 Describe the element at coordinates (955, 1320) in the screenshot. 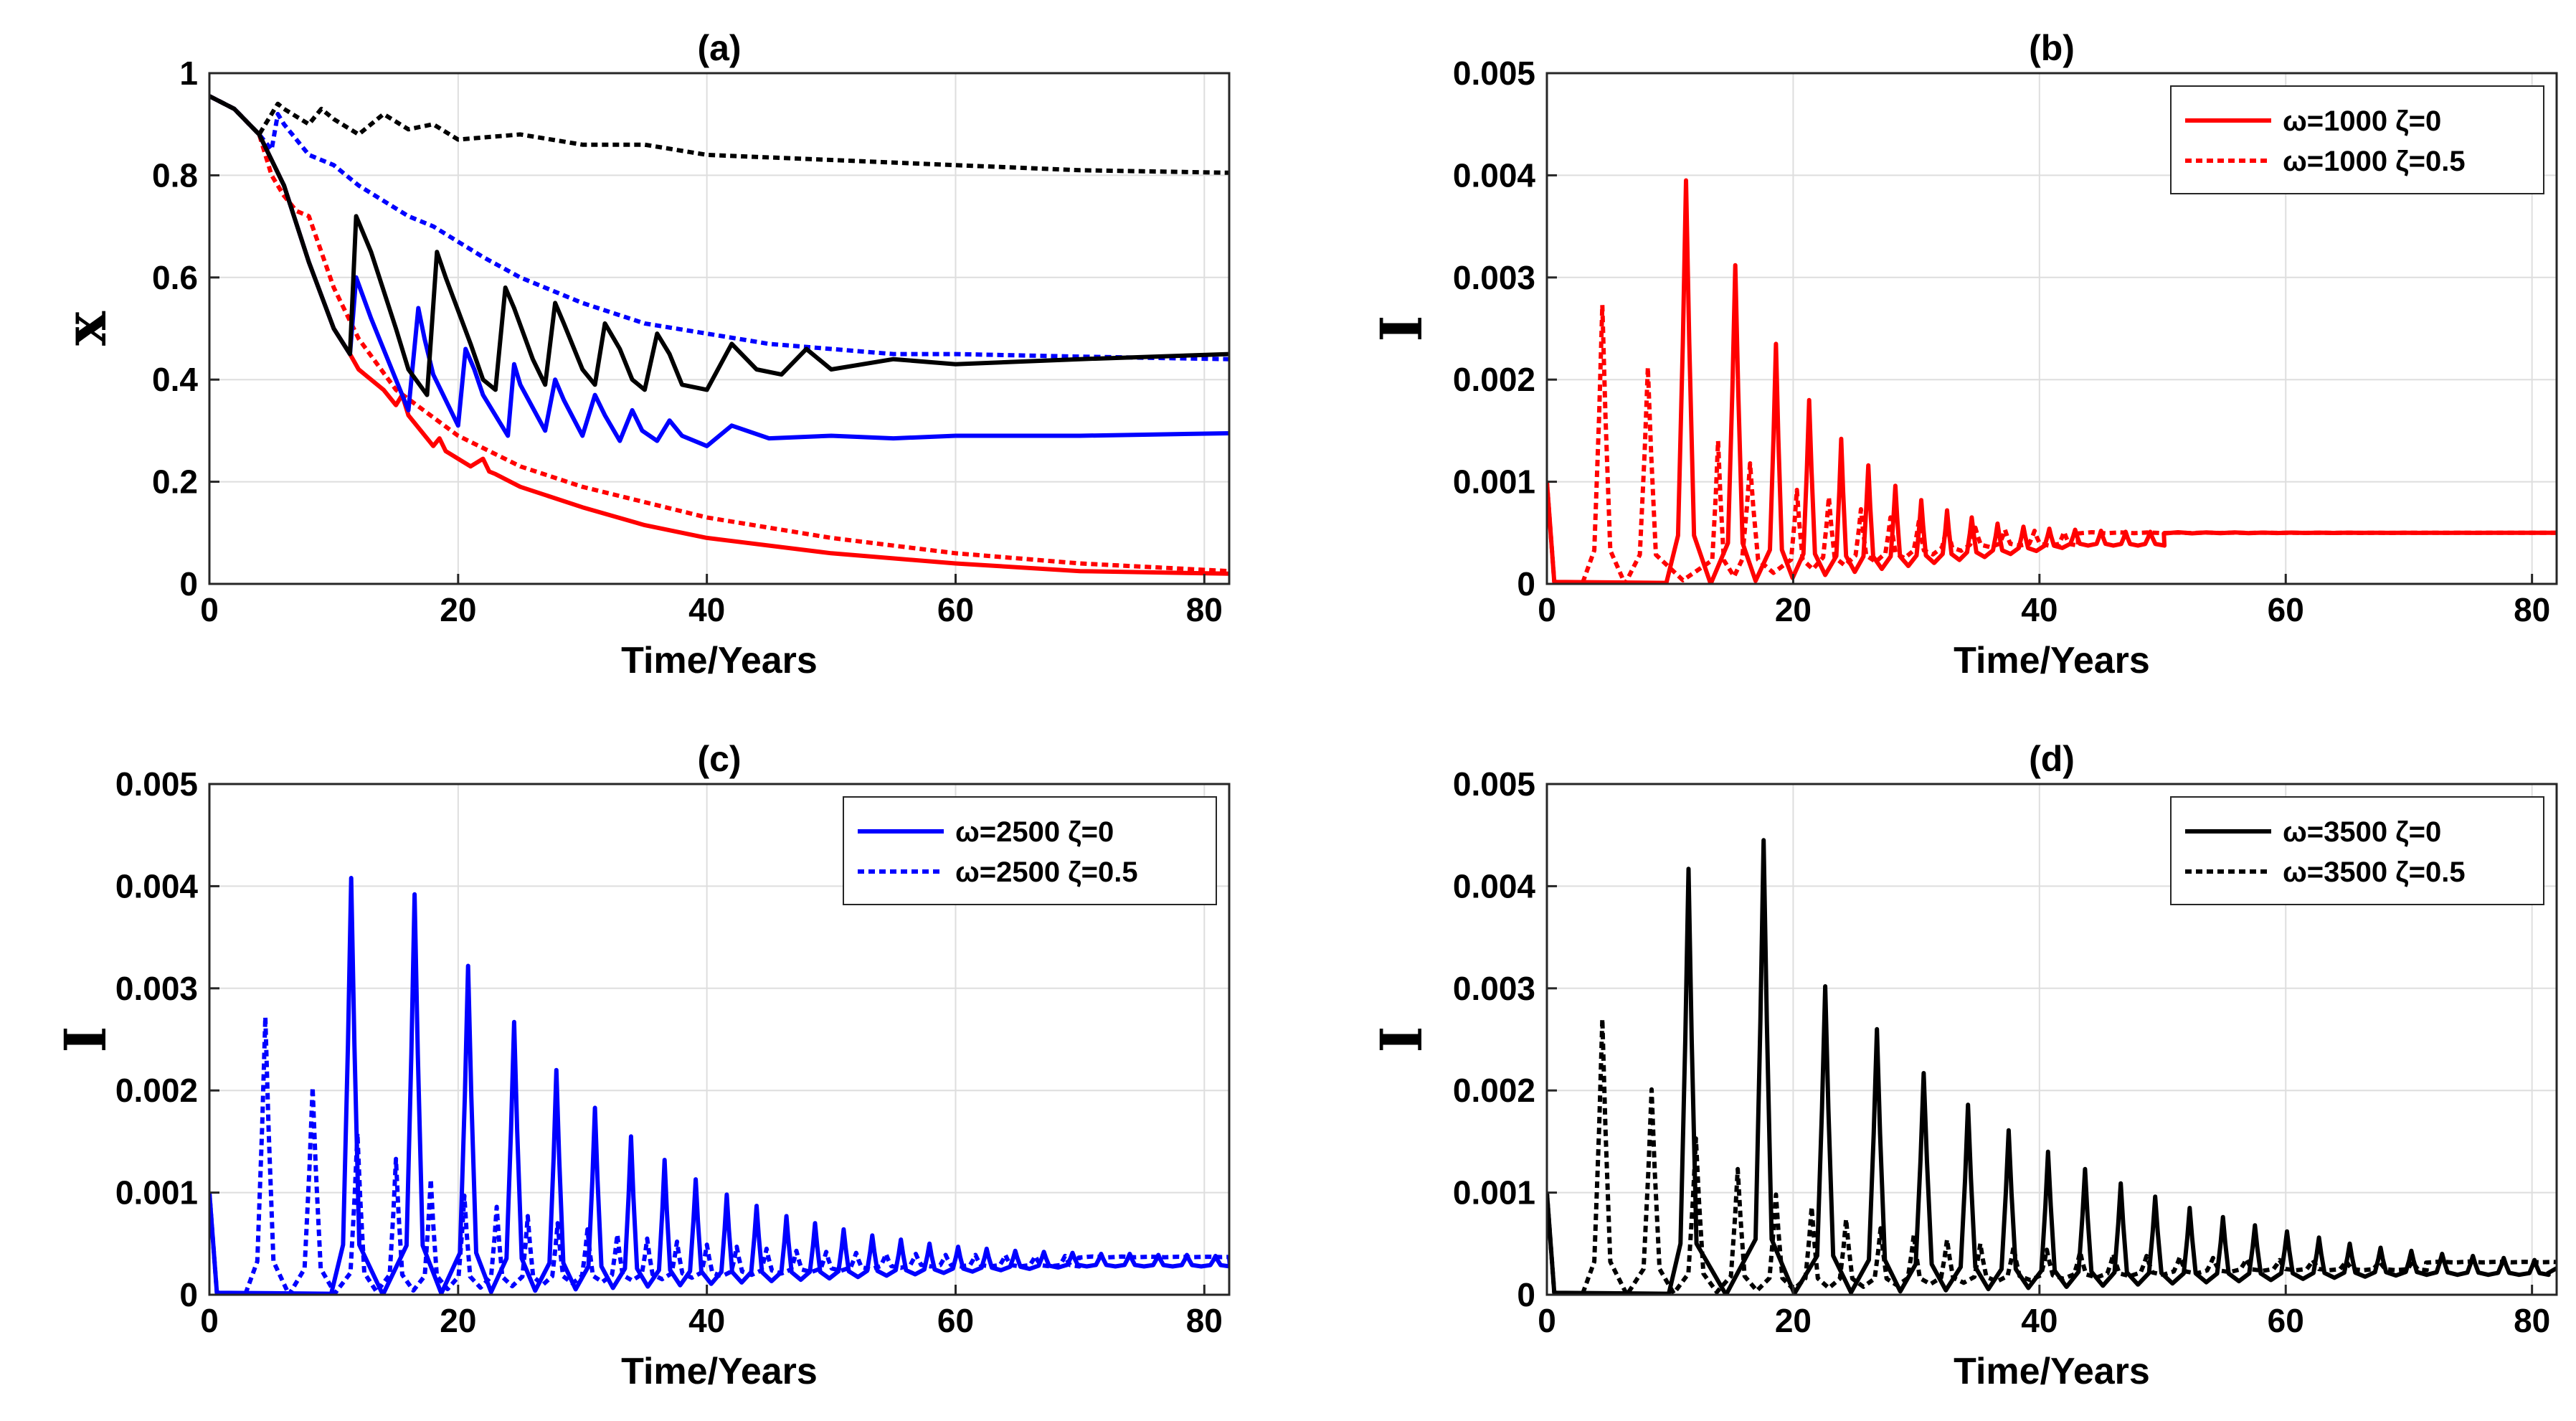

I see `panel-c-xtick-label-3: 60` at that location.